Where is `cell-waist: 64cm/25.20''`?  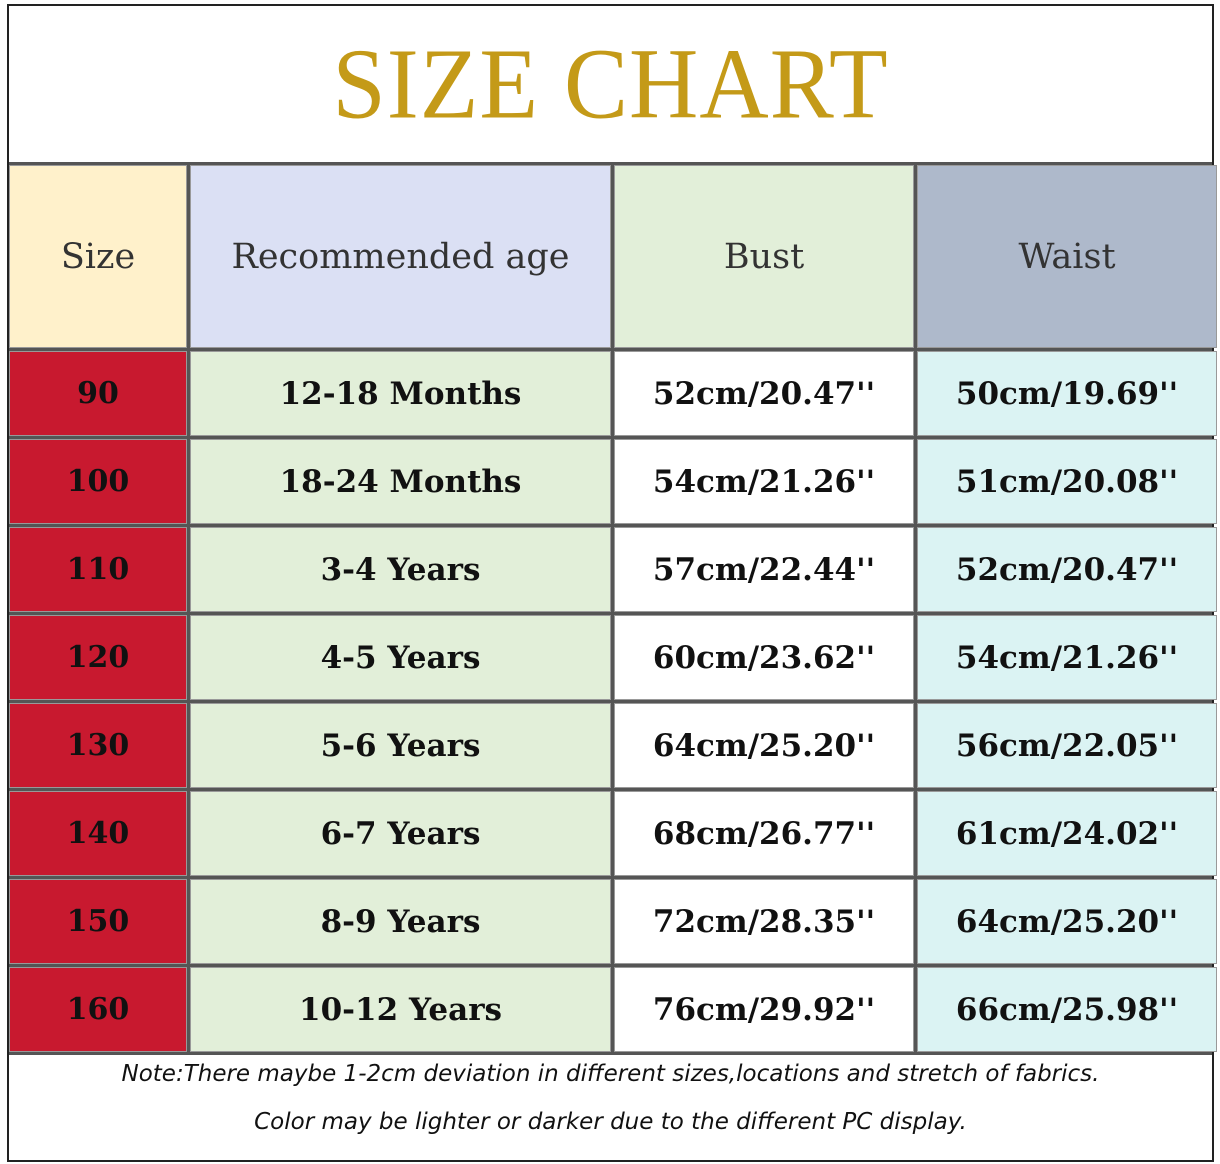 cell-waist: 64cm/25.20'' is located at coordinates (1067, 921).